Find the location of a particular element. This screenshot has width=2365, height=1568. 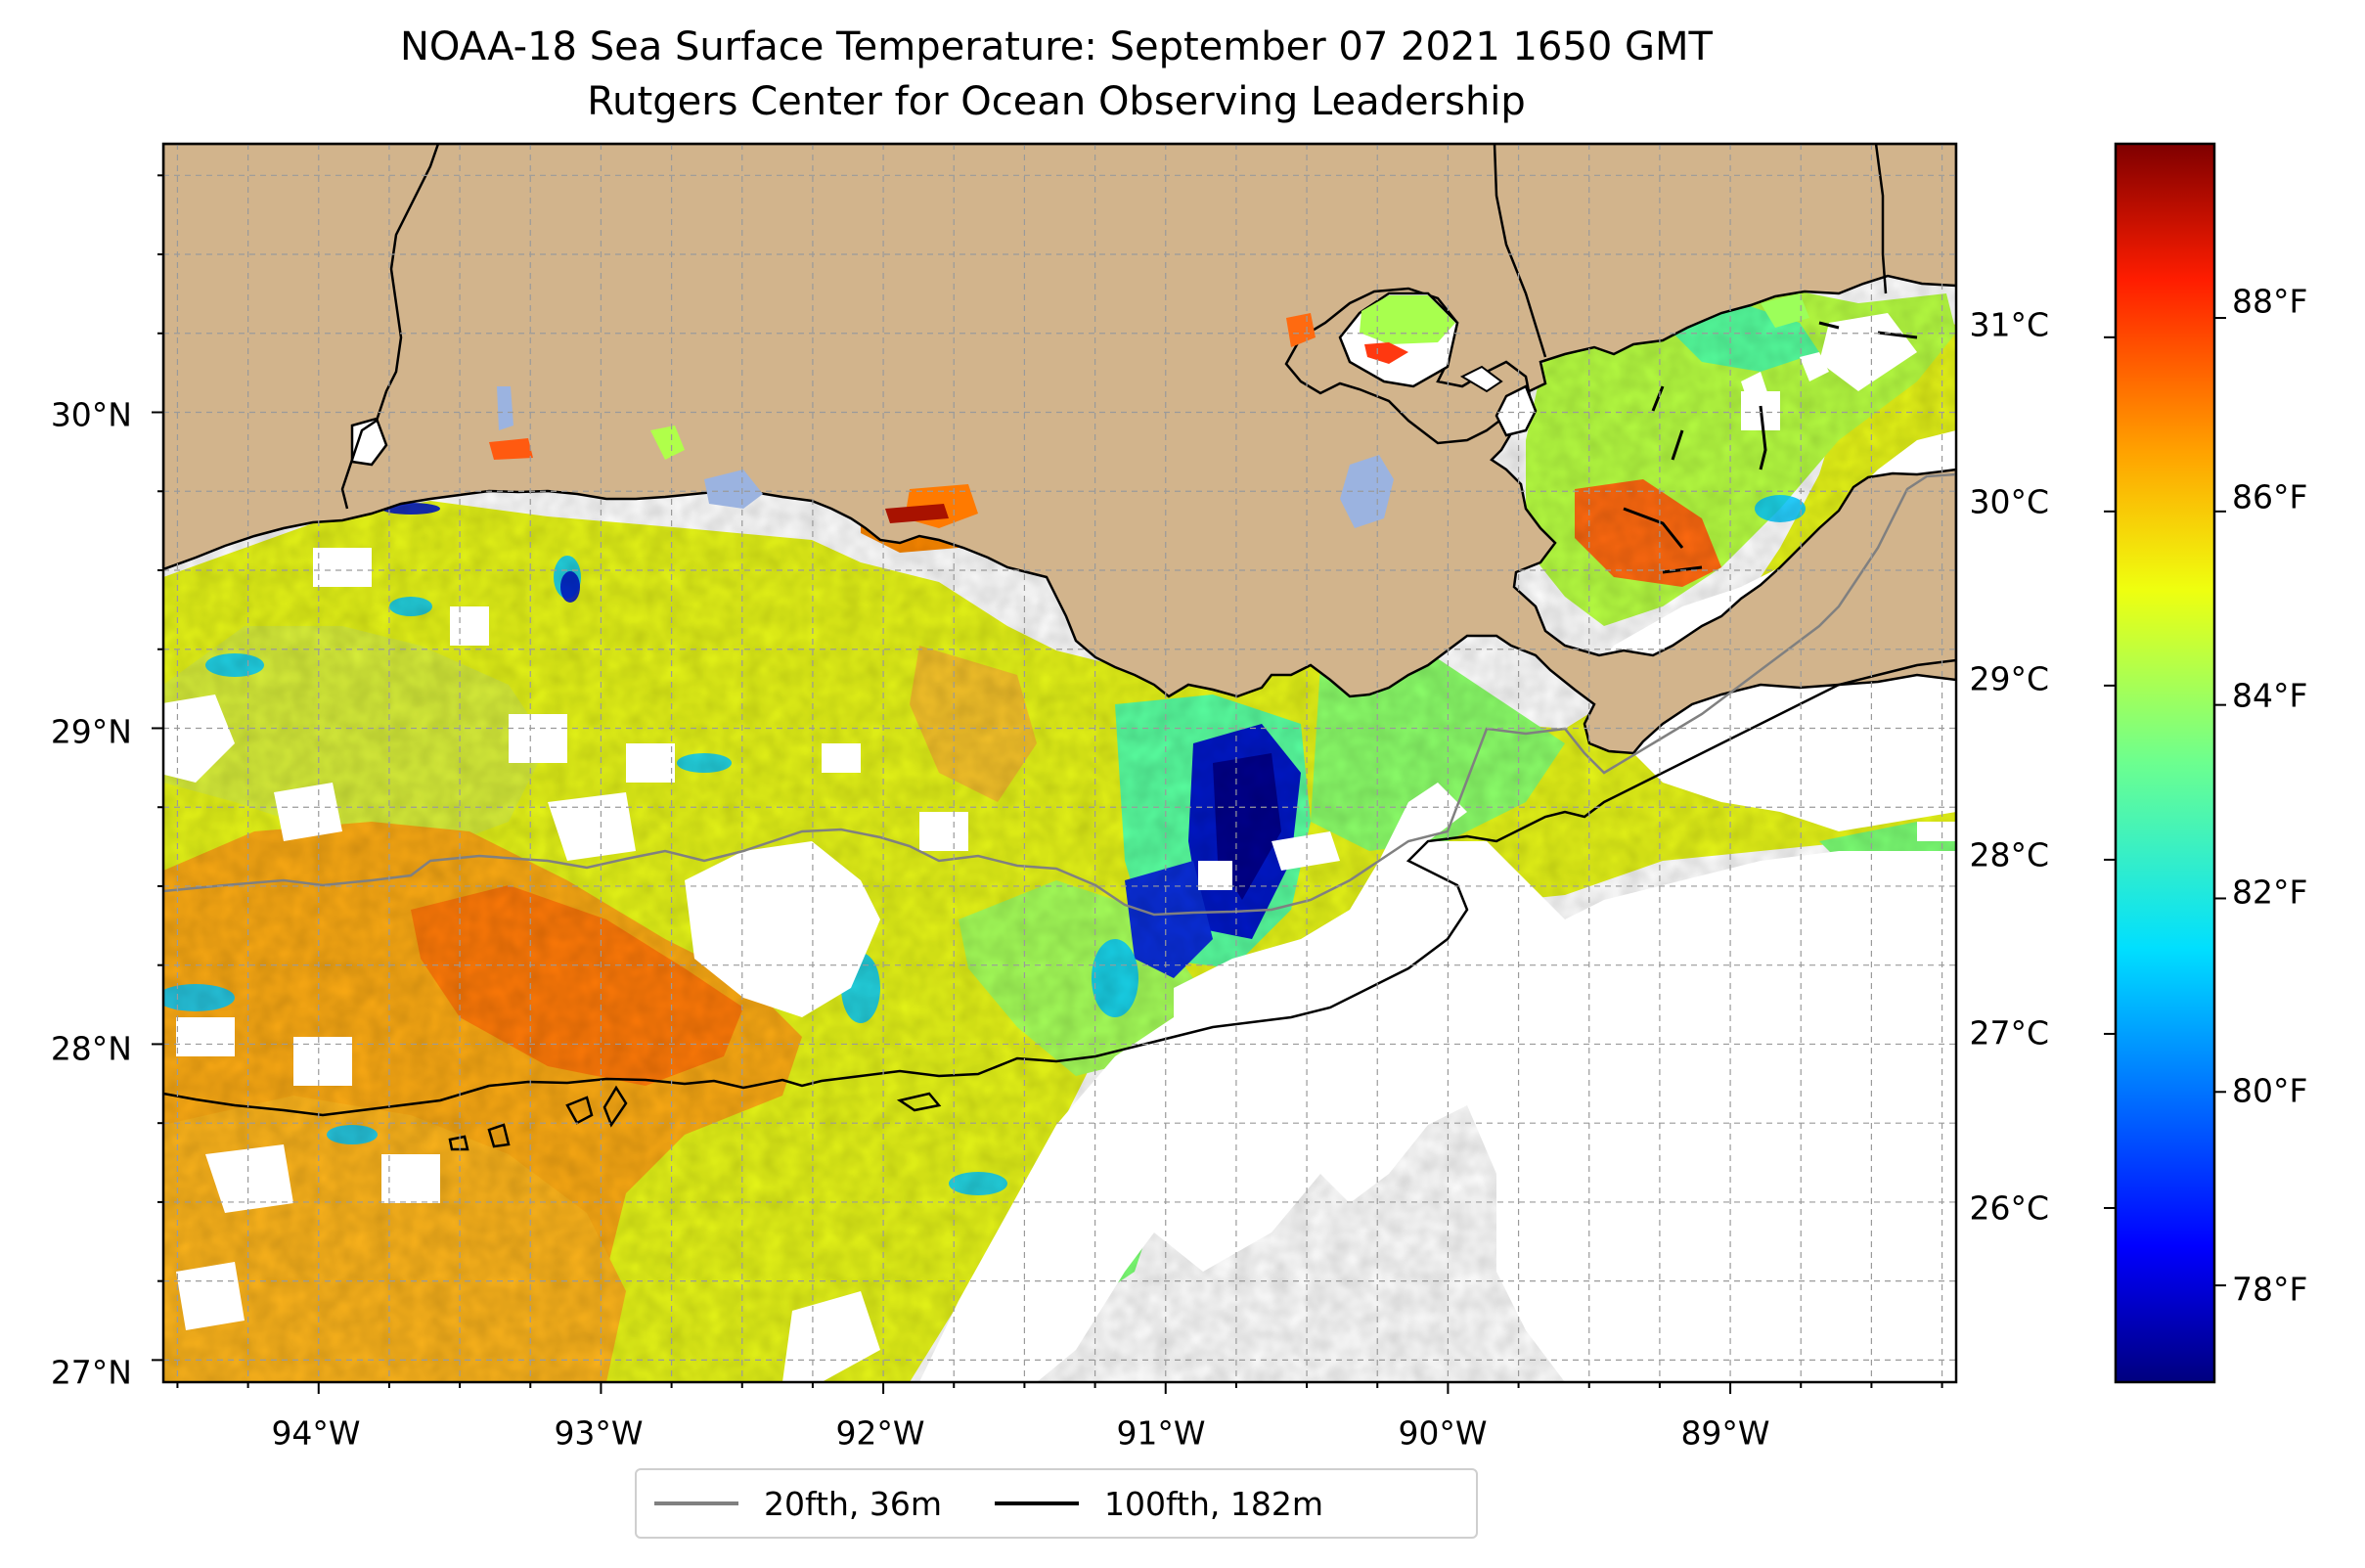

colorbar-celsius-31: 31°C is located at coordinates (2009, 325).